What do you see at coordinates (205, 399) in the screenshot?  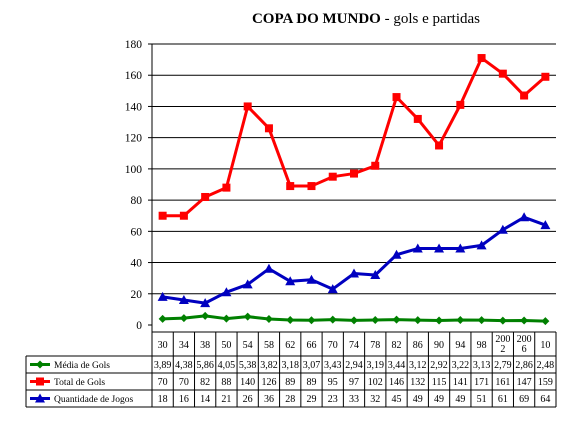 I see `data-label: 14` at bounding box center [205, 399].